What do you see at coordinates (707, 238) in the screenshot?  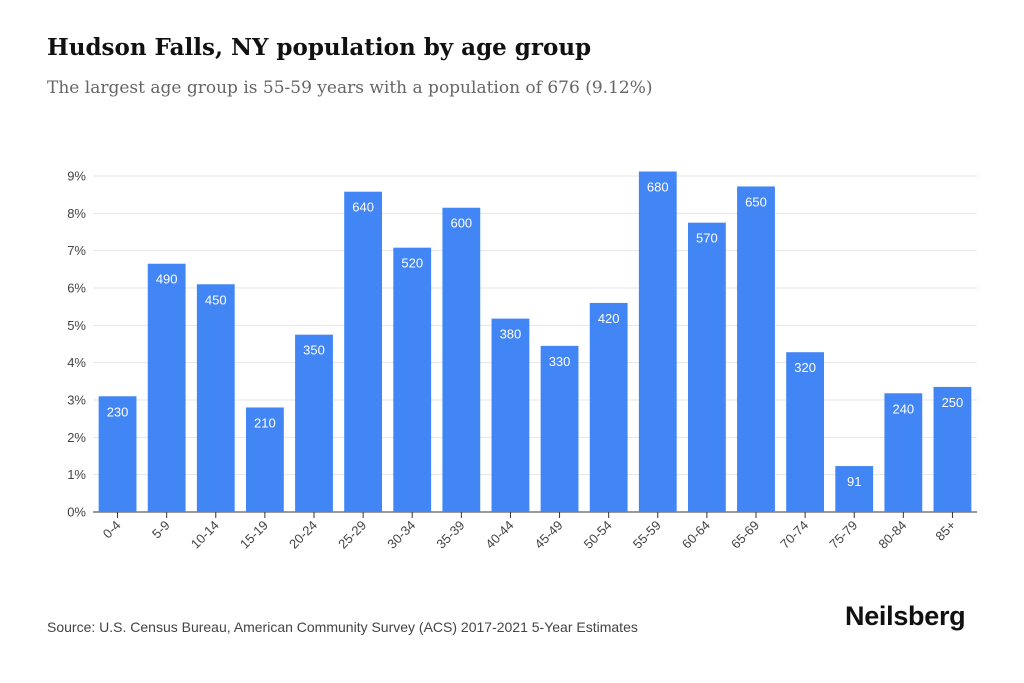 I see `bar-data-label: 570` at bounding box center [707, 238].